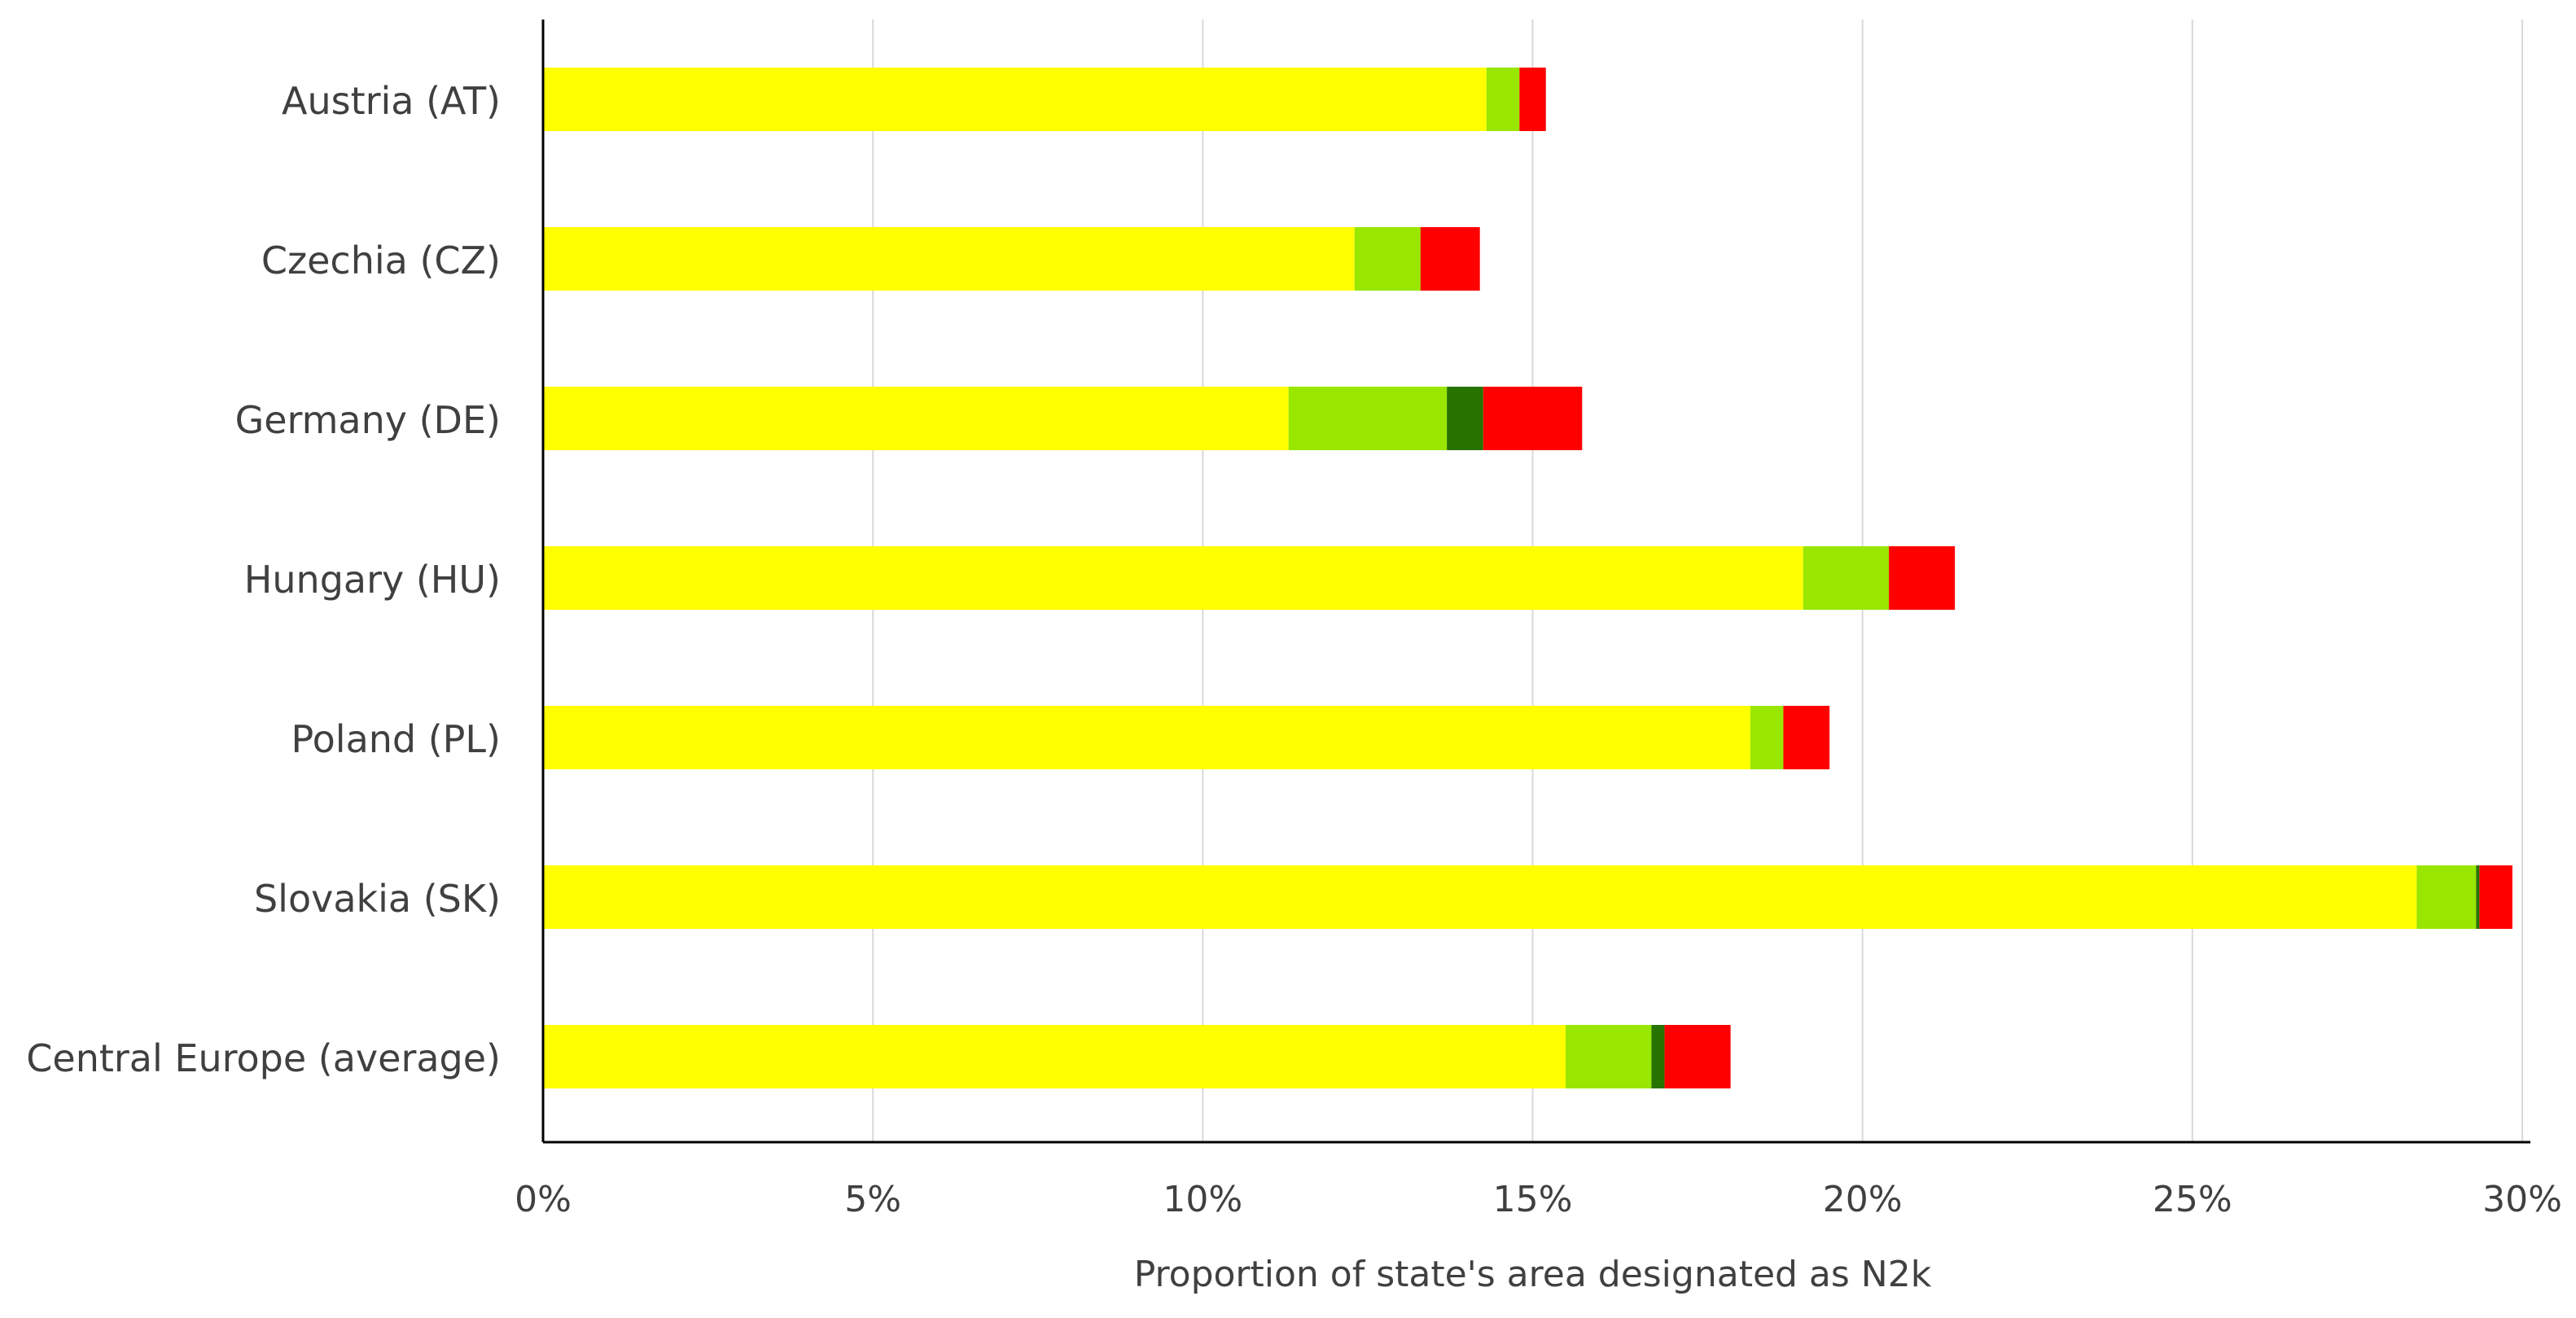  I want to click on category-label: Hungary (HU), so click(372, 580).